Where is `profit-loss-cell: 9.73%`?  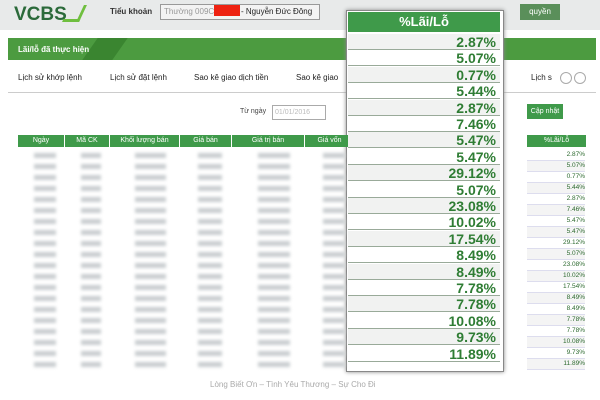 profit-loss-cell: 9.73% is located at coordinates (556, 353).